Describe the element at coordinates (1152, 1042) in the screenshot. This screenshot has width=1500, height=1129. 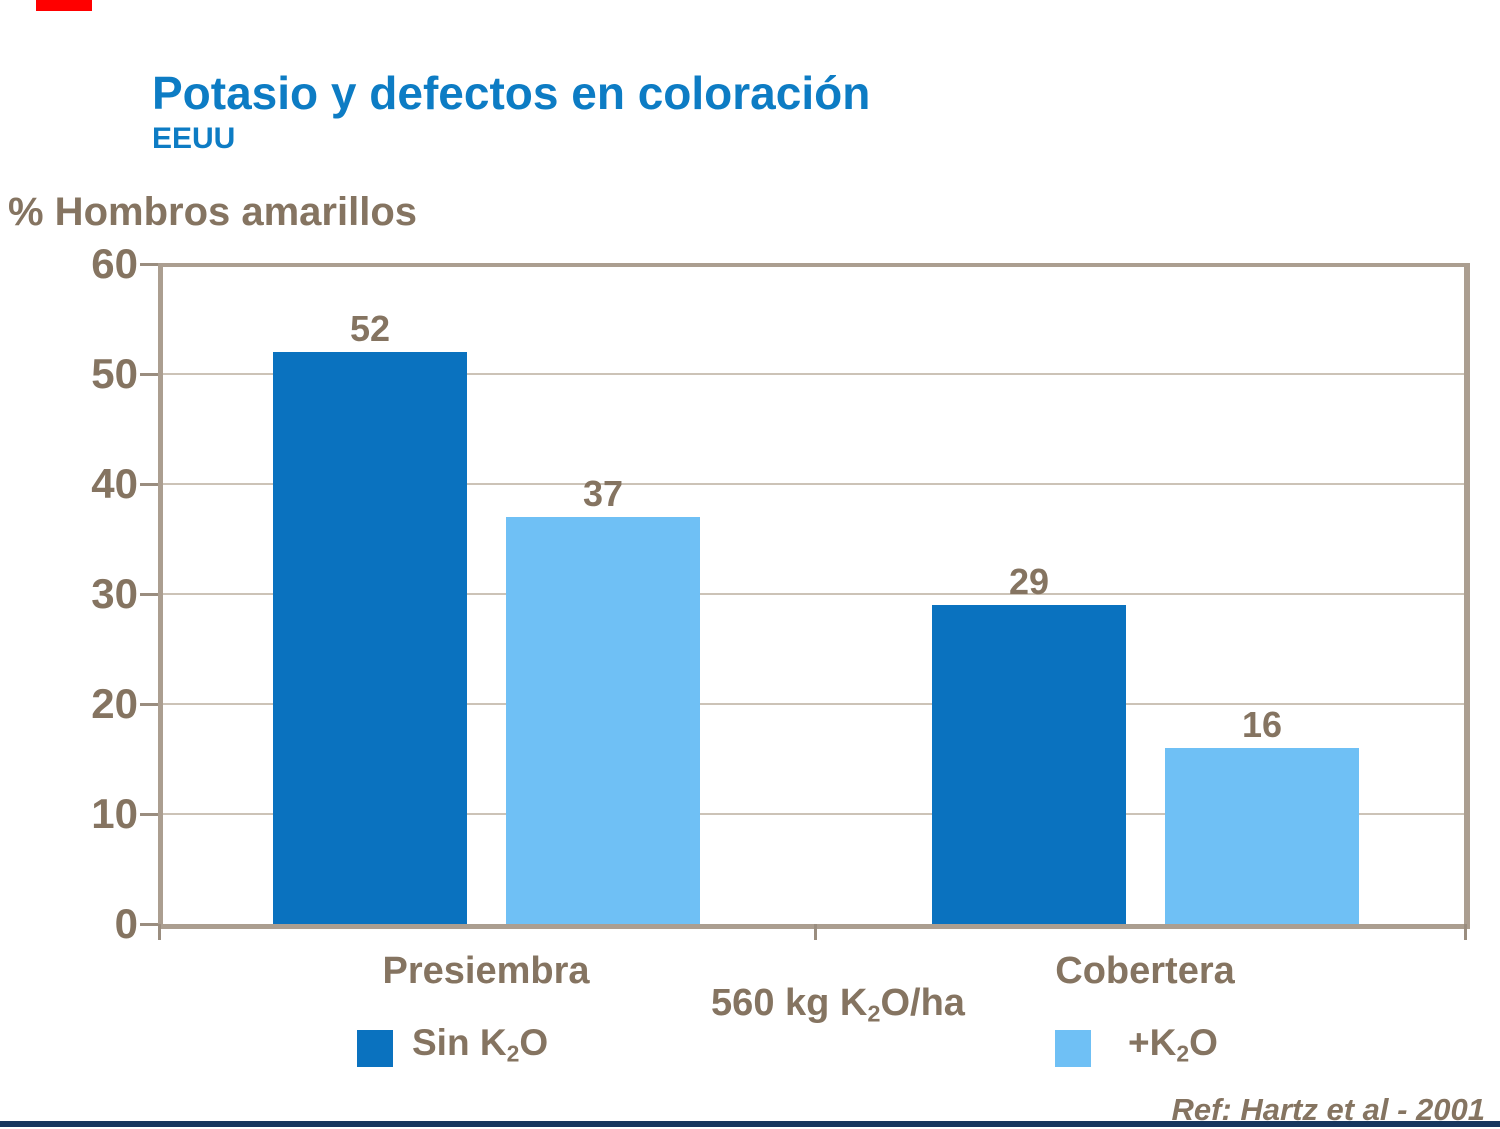
I see `legend-2-prefix: +K` at that location.